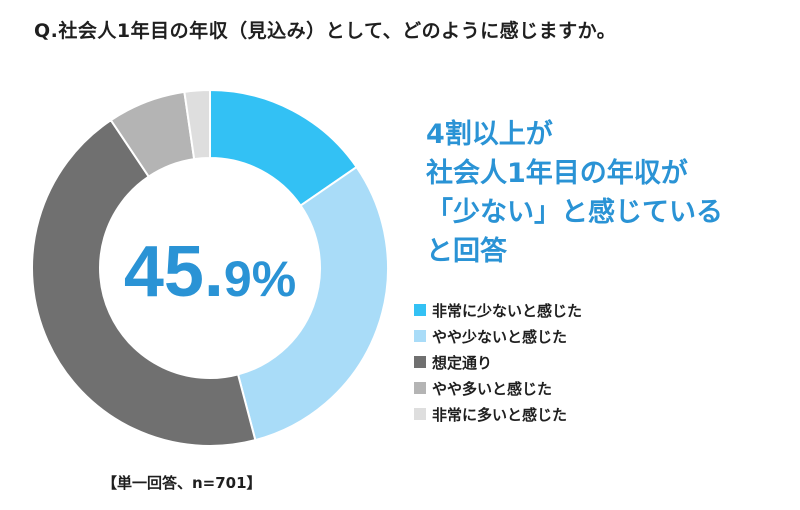 This screenshot has height=510, width=800. I want to click on center-value-sub: 9%, so click(260, 279).